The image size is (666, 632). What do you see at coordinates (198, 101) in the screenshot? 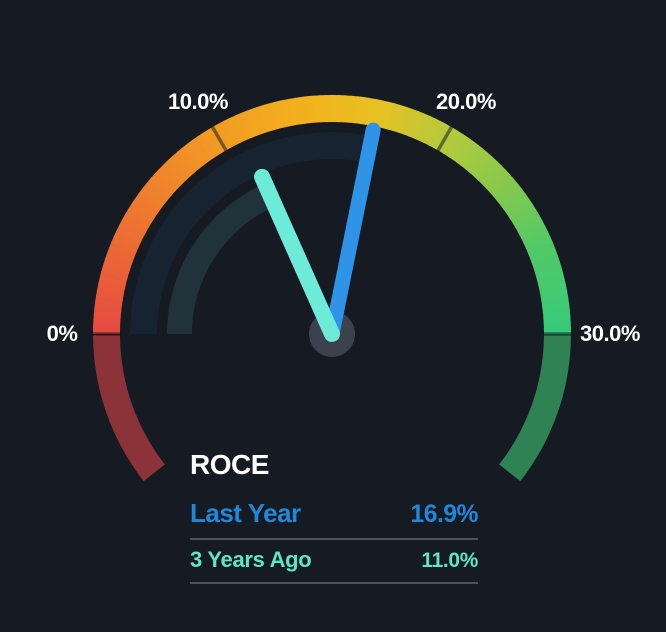
I see `gauge-tick-label-10: 10.0%` at bounding box center [198, 101].